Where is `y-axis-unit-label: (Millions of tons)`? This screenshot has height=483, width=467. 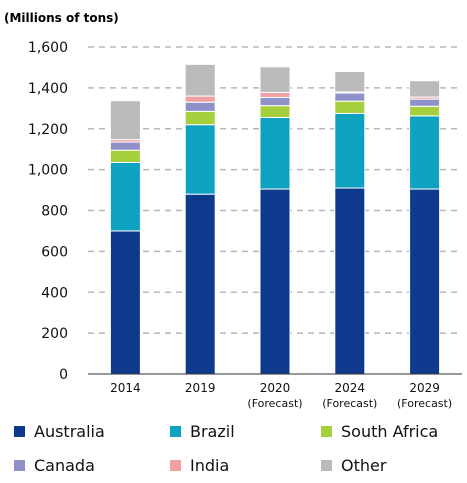 y-axis-unit-label: (Millions of tons) is located at coordinates (61, 18).